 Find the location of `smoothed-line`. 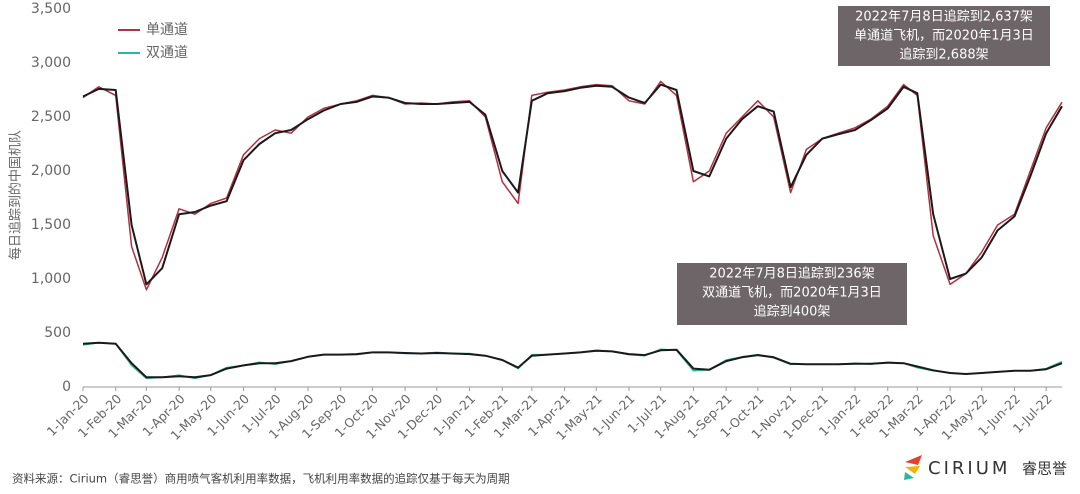

smoothed-line is located at coordinates (572, 360).